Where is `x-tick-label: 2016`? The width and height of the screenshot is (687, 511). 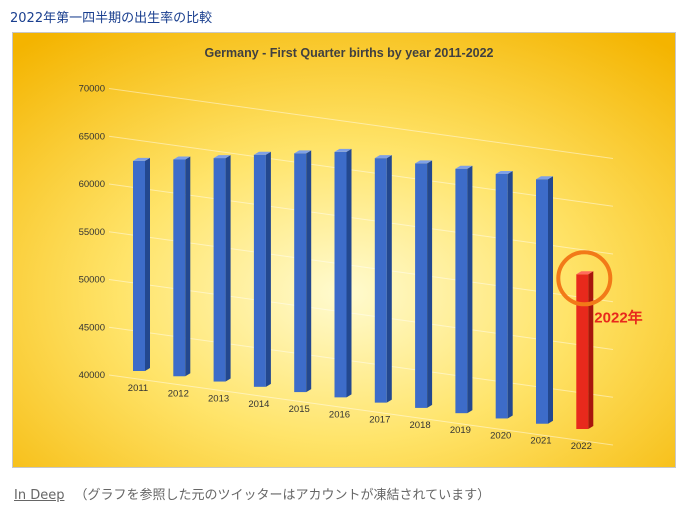
x-tick-label: 2016 is located at coordinates (339, 414).